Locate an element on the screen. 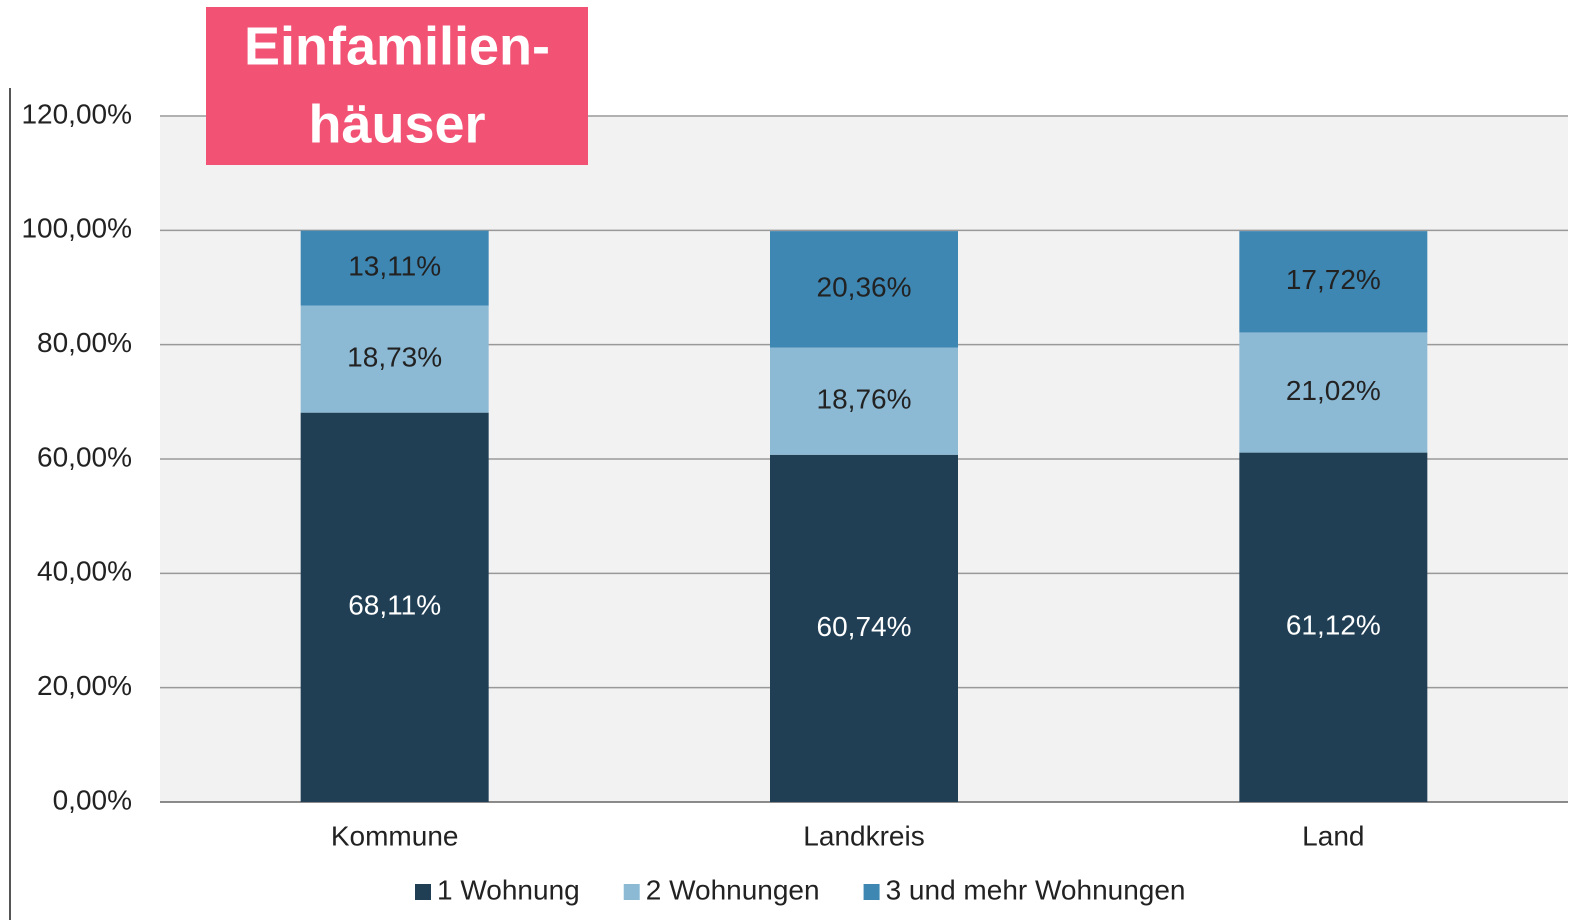  data-label: 60,74% is located at coordinates (864, 626).